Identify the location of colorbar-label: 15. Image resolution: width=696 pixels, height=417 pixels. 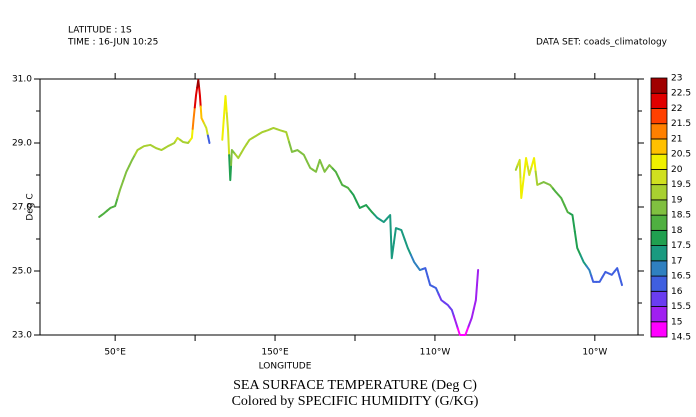
(676, 322).